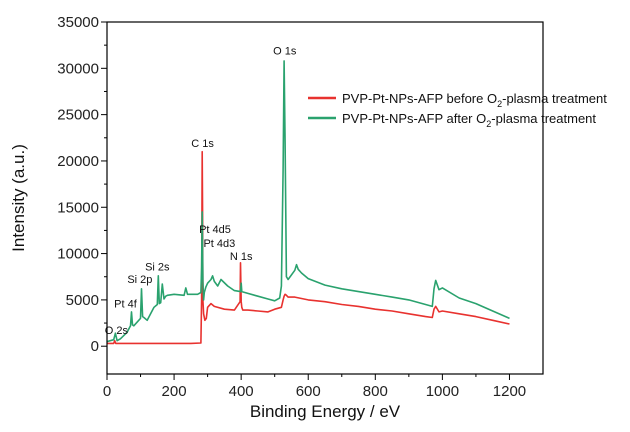  I want to click on x-tick-label: 0, so click(107, 391).